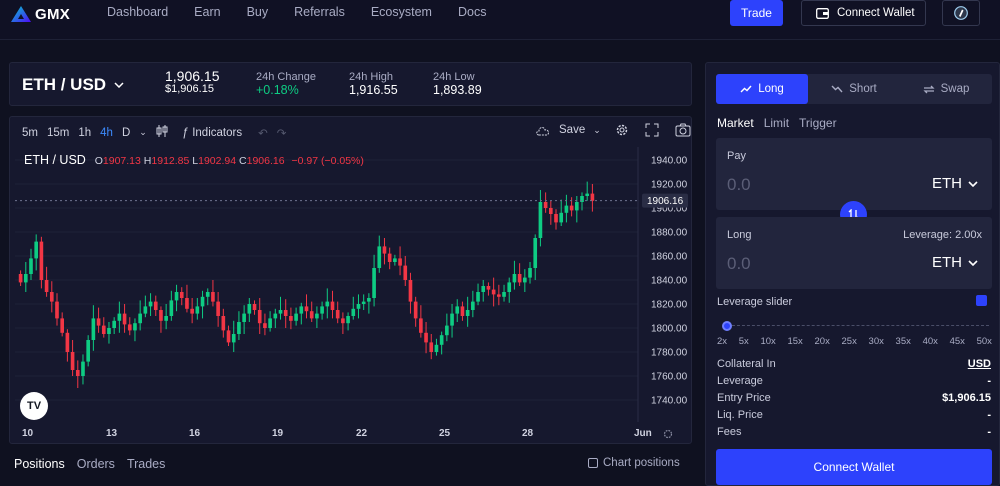  Describe the element at coordinates (768, 341) in the screenshot. I see `slider-mark: 10x` at that location.